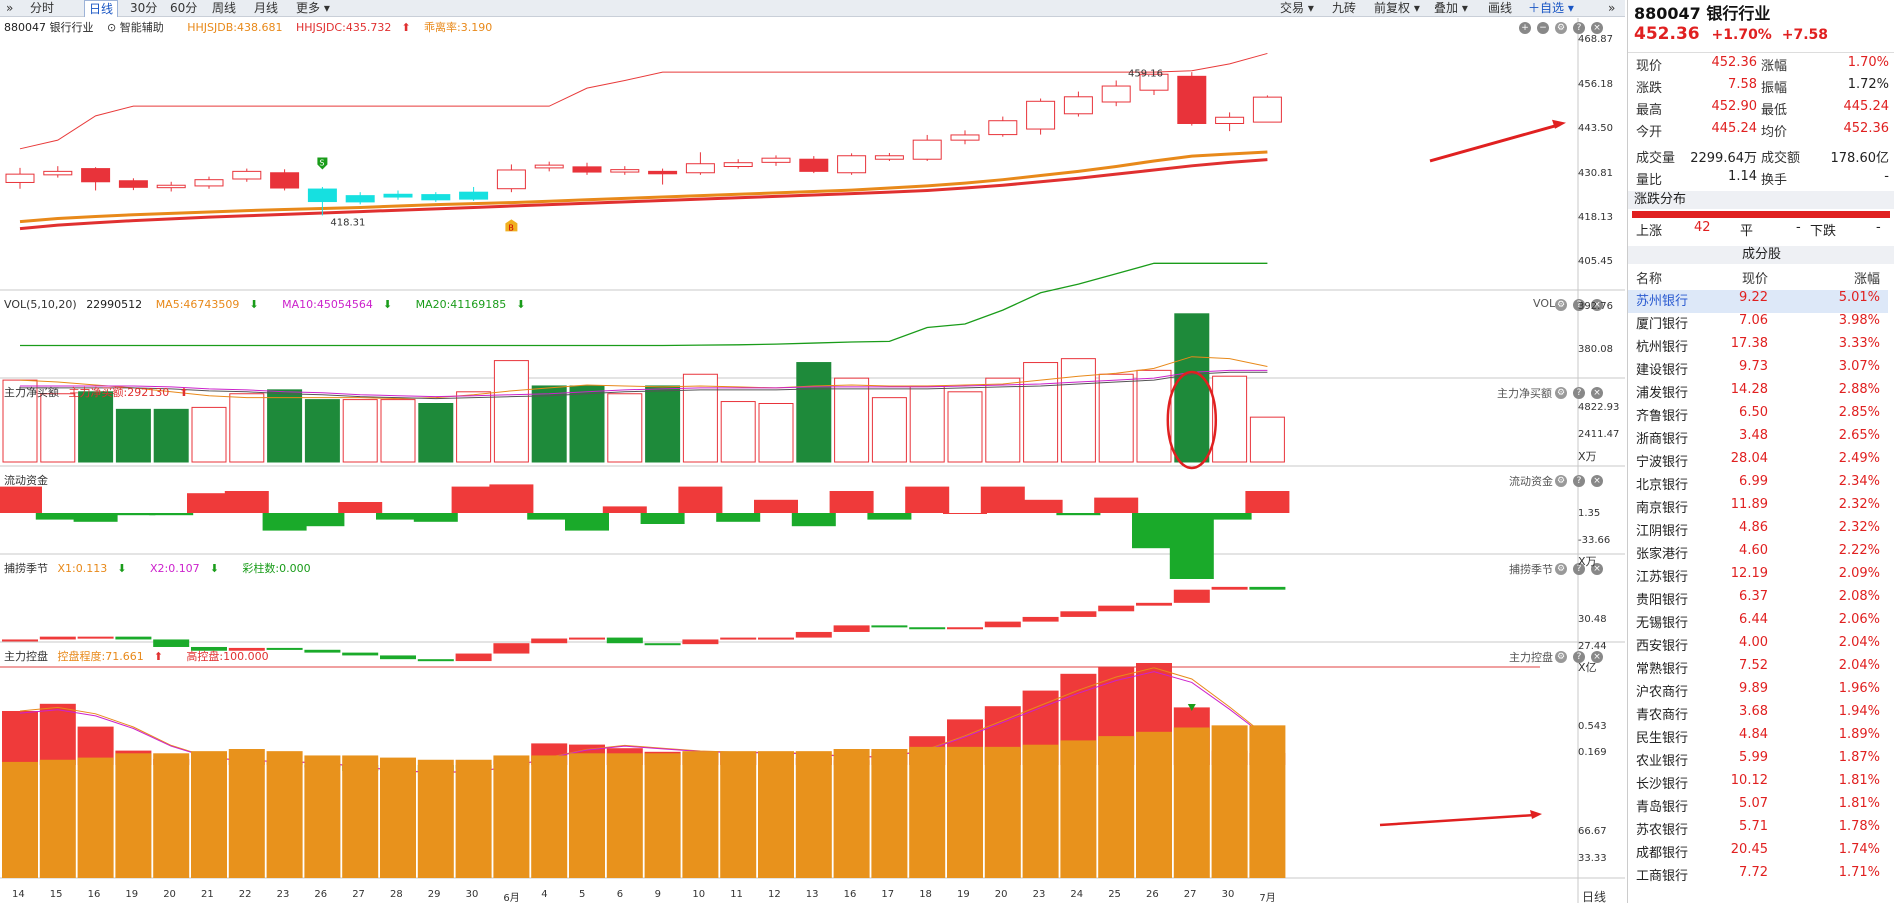 This screenshot has width=1894, height=905. What do you see at coordinates (308, 8) in the screenshot?
I see `tab-more-label: 更多` at bounding box center [308, 8].